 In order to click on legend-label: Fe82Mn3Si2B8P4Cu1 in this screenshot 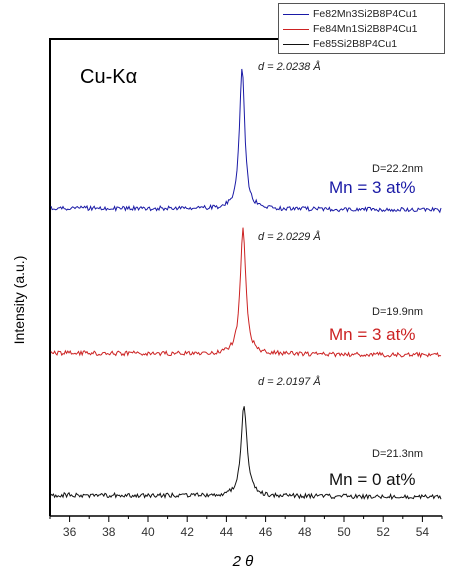, I will do `click(365, 14)`.